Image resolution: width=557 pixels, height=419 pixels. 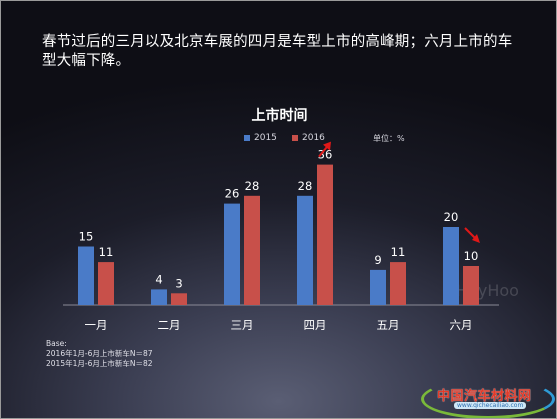 What do you see at coordinates (389, 138) in the screenshot?
I see `unit-note: 单位：%` at bounding box center [389, 138].